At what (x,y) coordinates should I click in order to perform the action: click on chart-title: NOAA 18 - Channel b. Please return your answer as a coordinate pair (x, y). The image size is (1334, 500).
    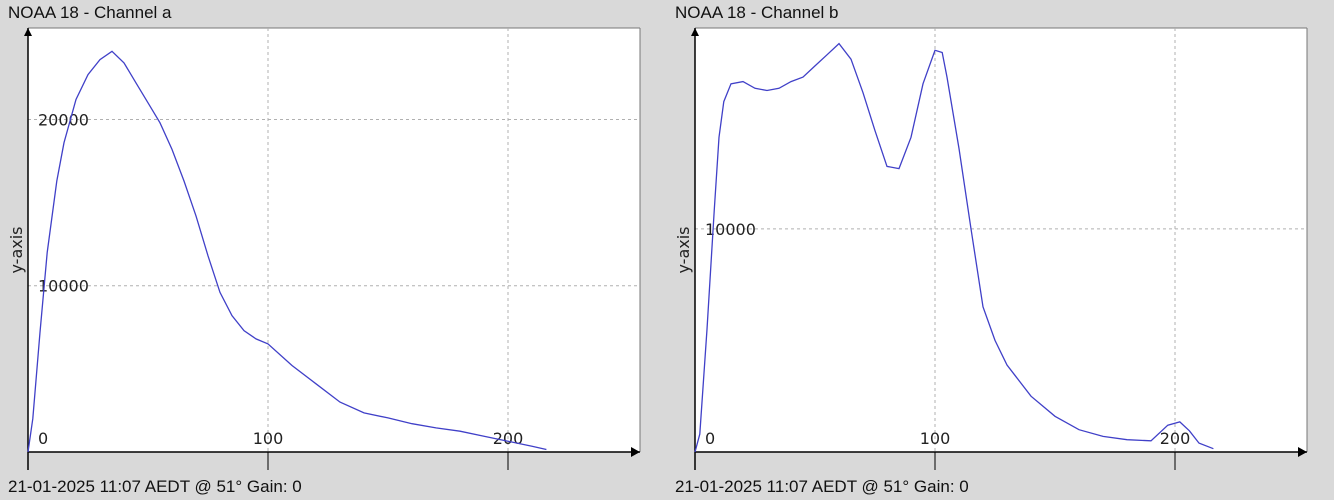
    Looking at the image, I should click on (757, 12).